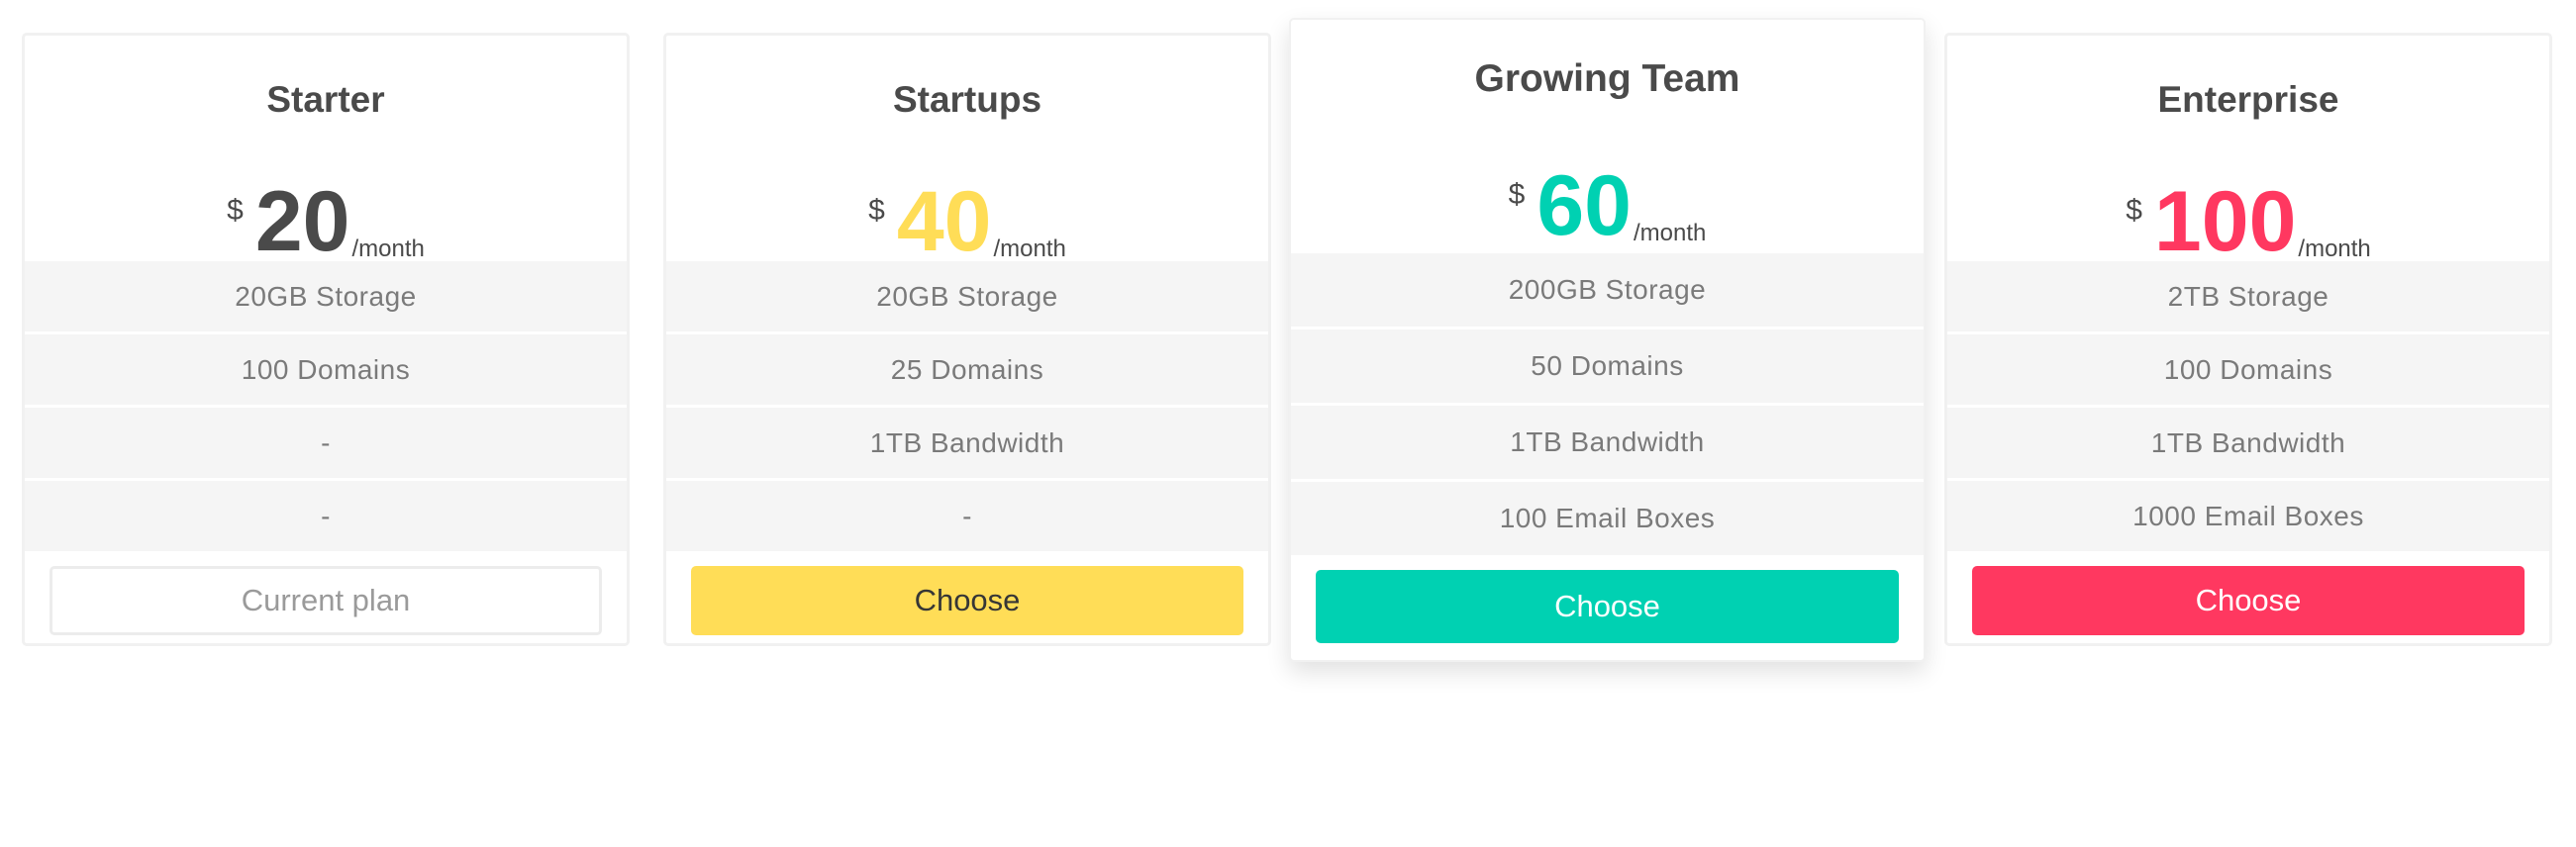 The height and width of the screenshot is (847, 2576). Describe the element at coordinates (326, 99) in the screenshot. I see `plan-title: Starter` at that location.